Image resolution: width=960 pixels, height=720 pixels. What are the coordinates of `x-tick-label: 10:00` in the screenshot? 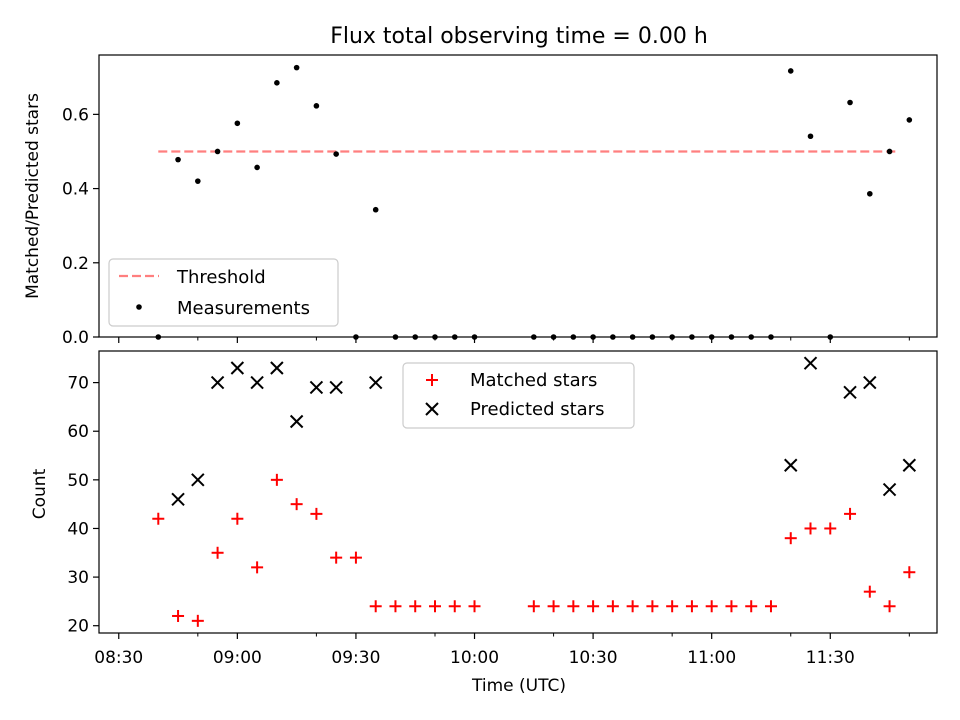 It's located at (474, 658).